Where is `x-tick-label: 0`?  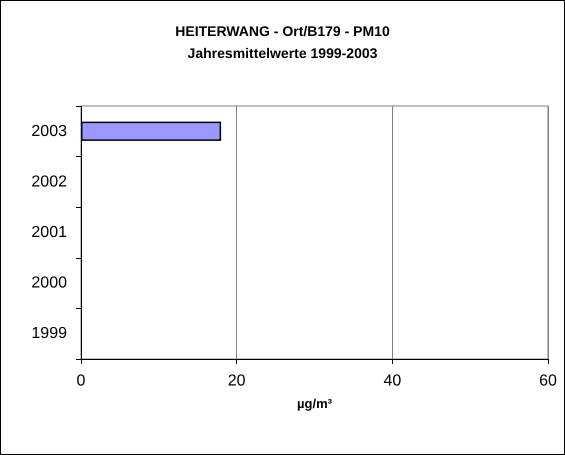 x-tick-label: 0 is located at coordinates (81, 381).